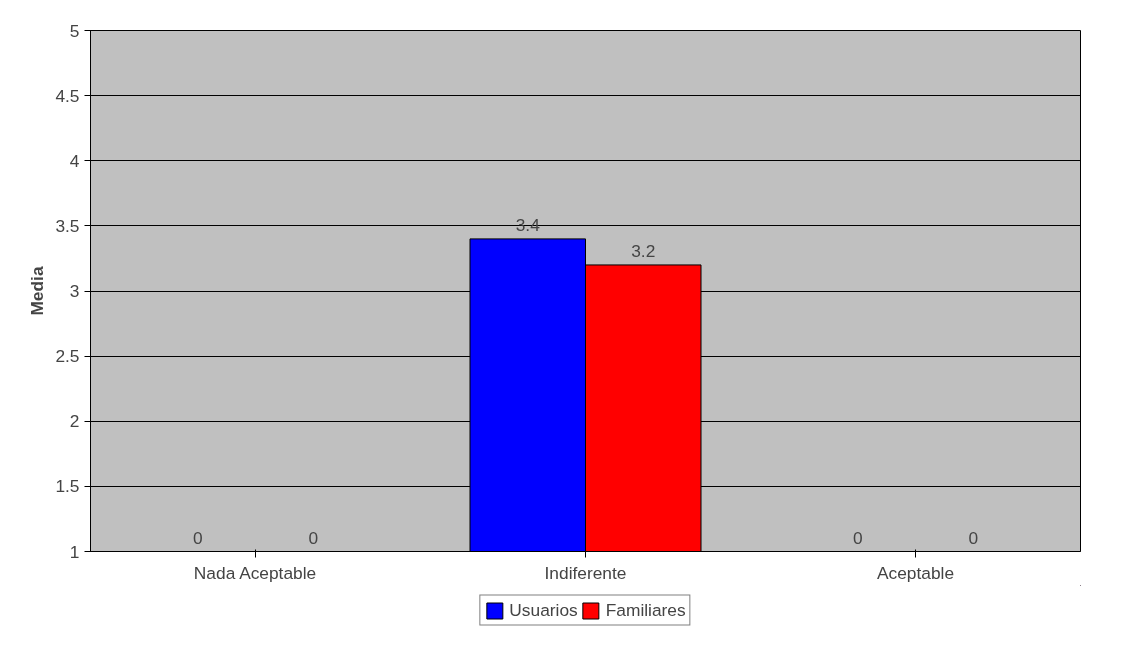 This screenshot has height=670, width=1130. Describe the element at coordinates (67, 95) in the screenshot. I see `y-tick-label: 4.5` at that location.